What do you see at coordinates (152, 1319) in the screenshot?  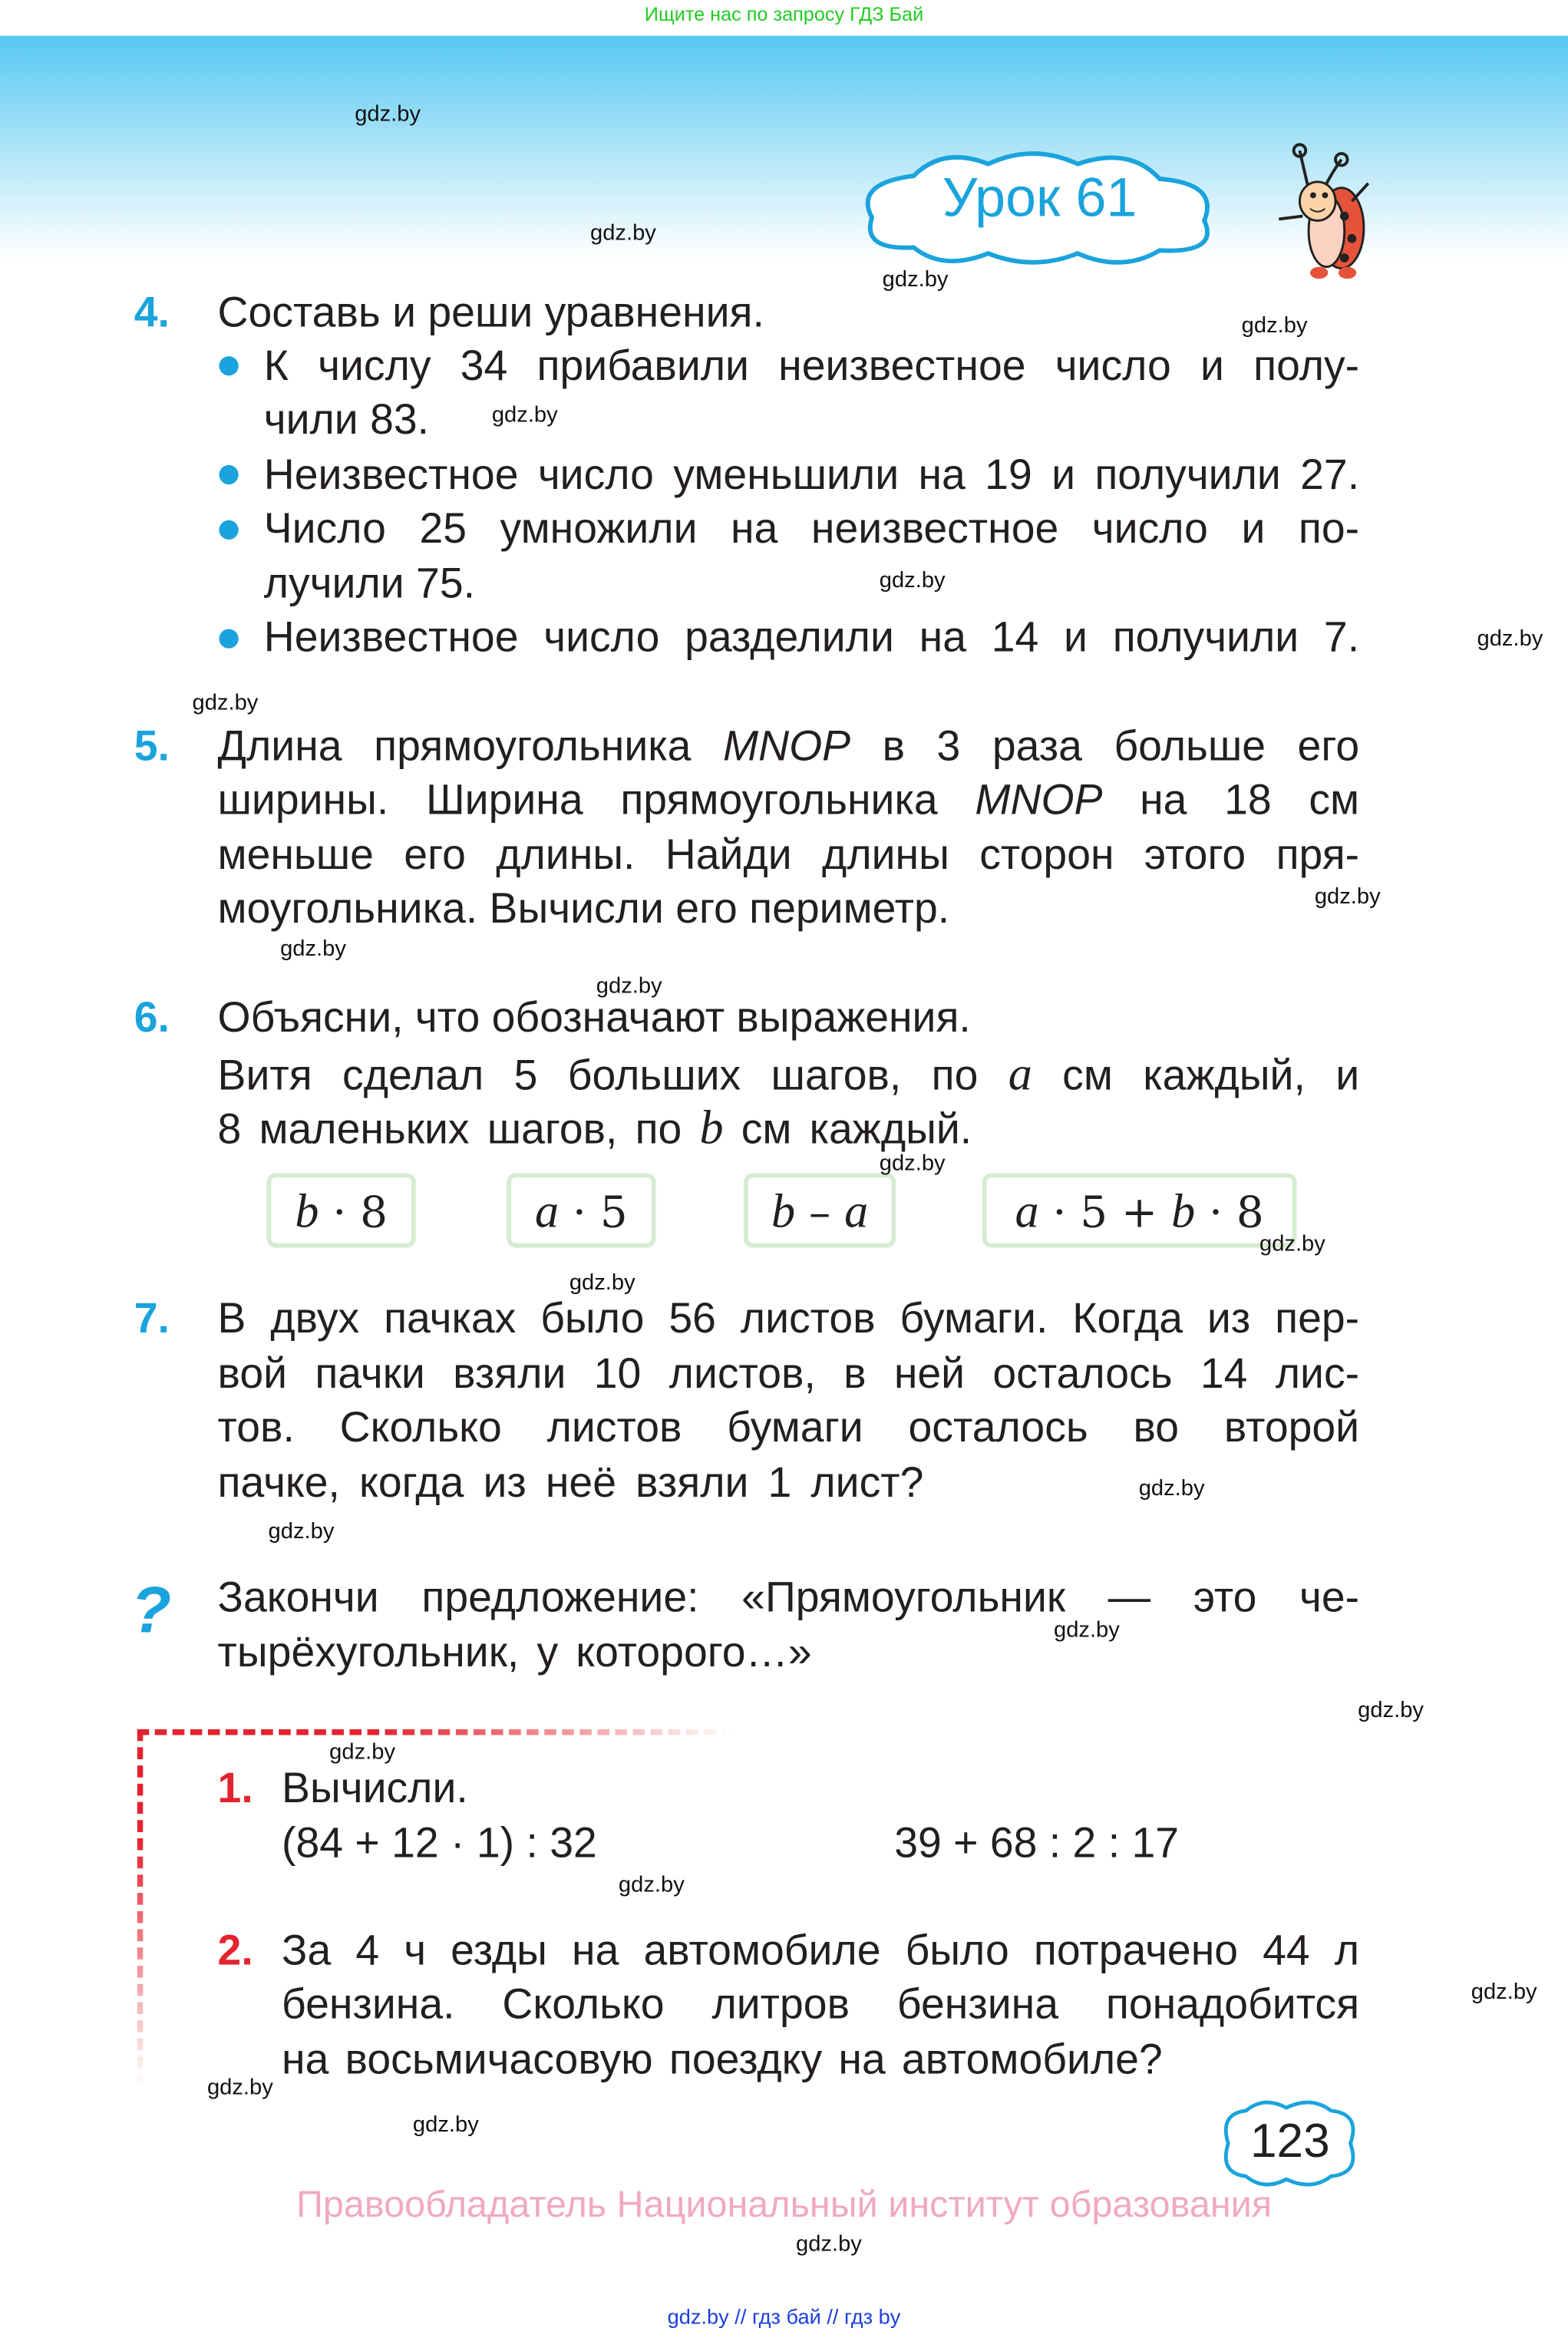 I see `task-7-number: 7.` at bounding box center [152, 1319].